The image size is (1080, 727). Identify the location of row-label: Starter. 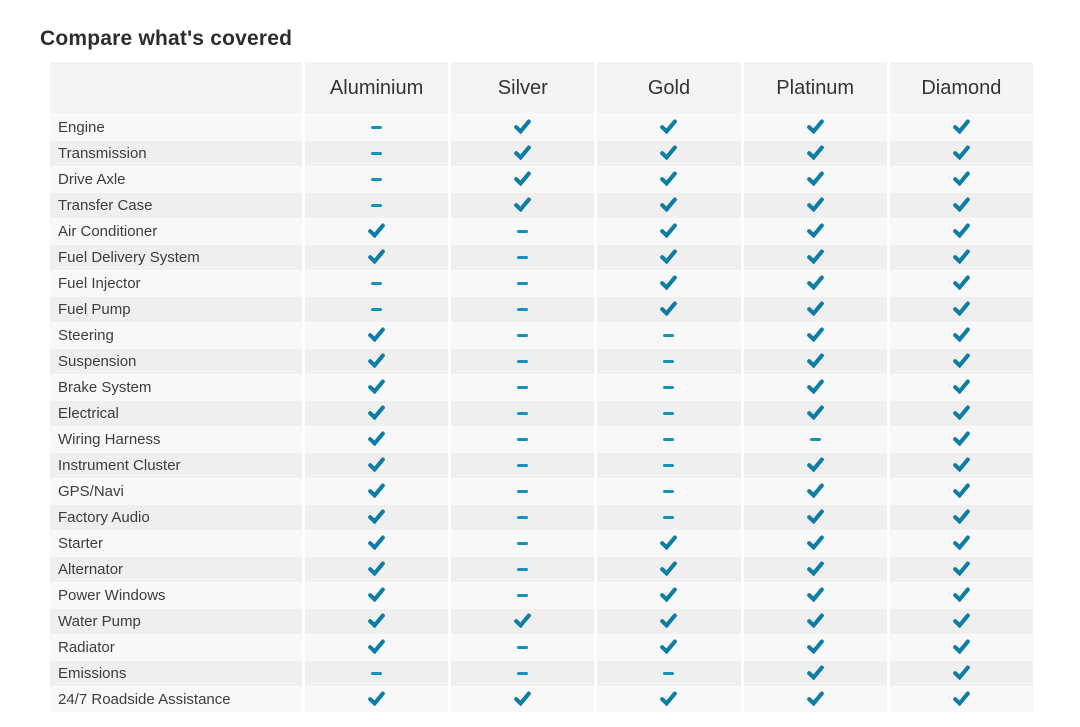
(176, 543).